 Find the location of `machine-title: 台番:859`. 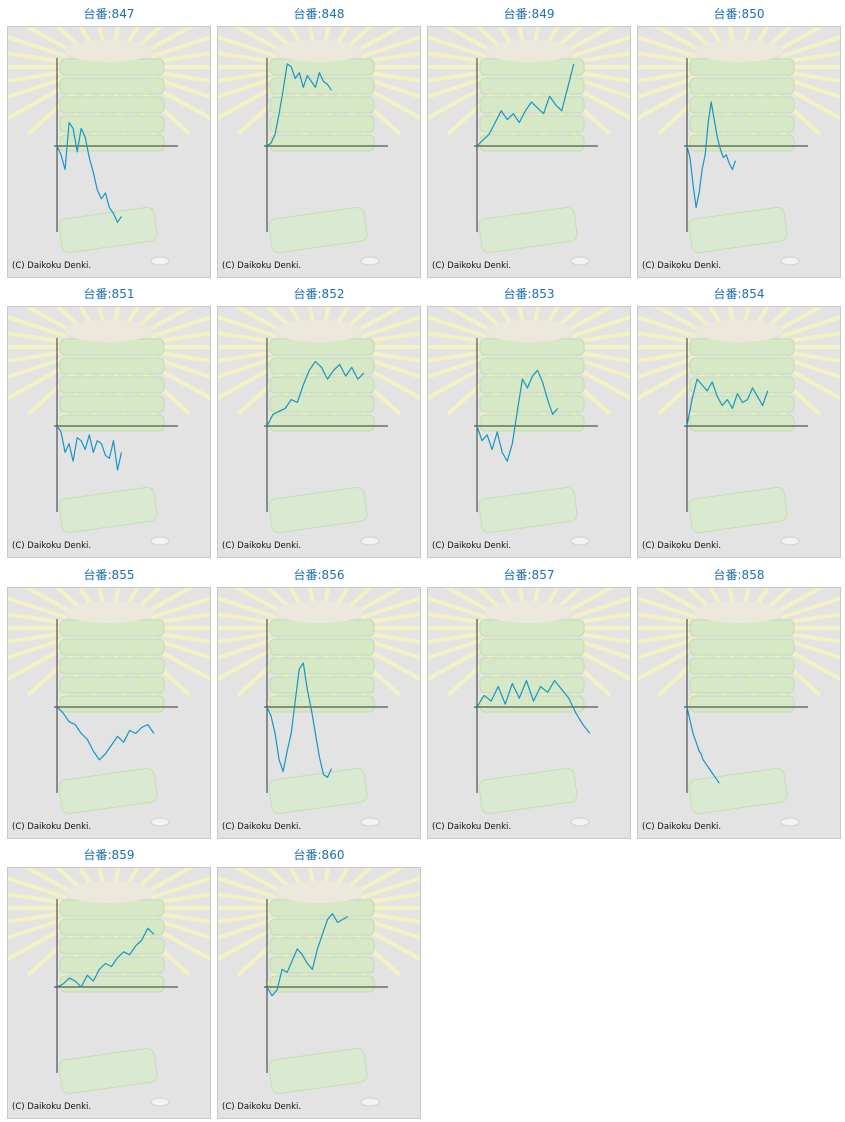

machine-title: 台番:859 is located at coordinates (109, 855).